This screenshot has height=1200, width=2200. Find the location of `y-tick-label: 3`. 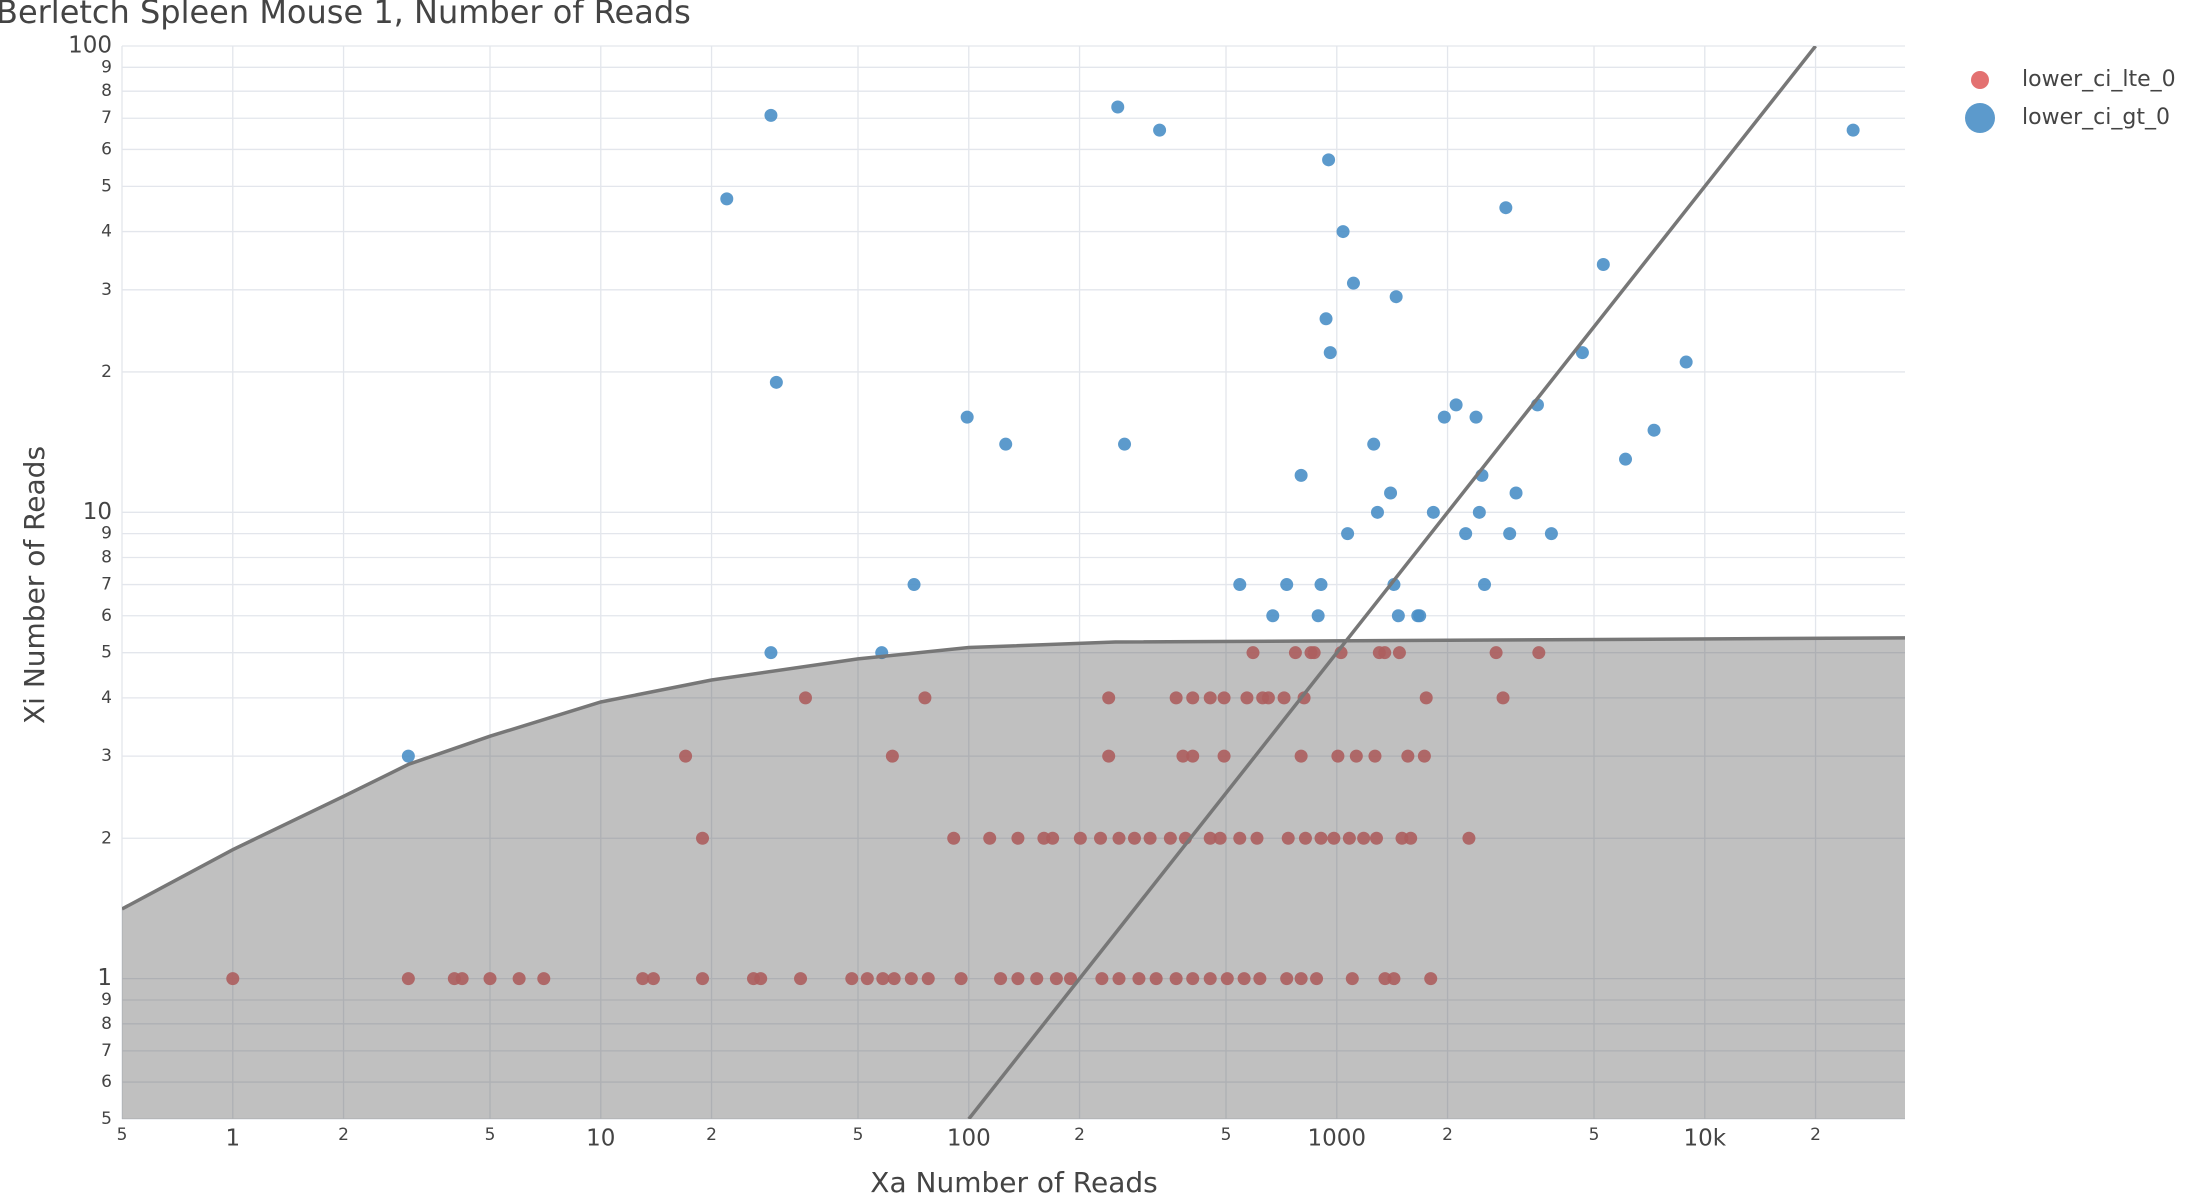

y-tick-label: 3 is located at coordinates (106, 290).